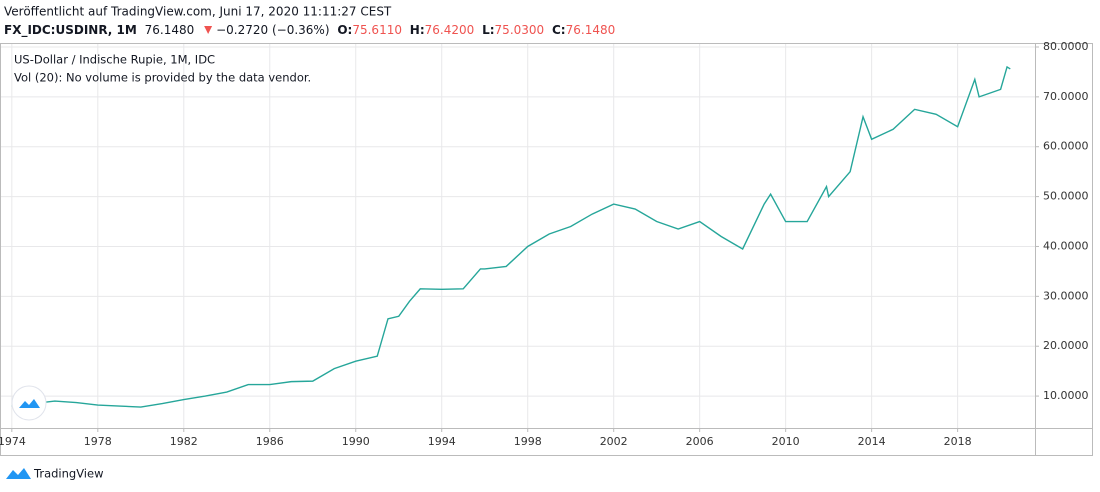 The height and width of the screenshot is (492, 1100). Describe the element at coordinates (344, 30) in the screenshot. I see `open-label: O:` at that location.